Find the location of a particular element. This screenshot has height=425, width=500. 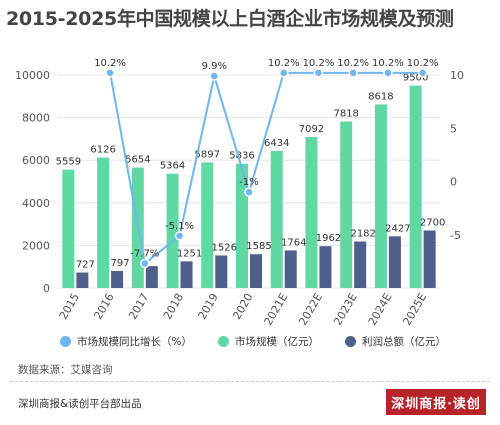

profit-bar-label: 1962 is located at coordinates (328, 238).